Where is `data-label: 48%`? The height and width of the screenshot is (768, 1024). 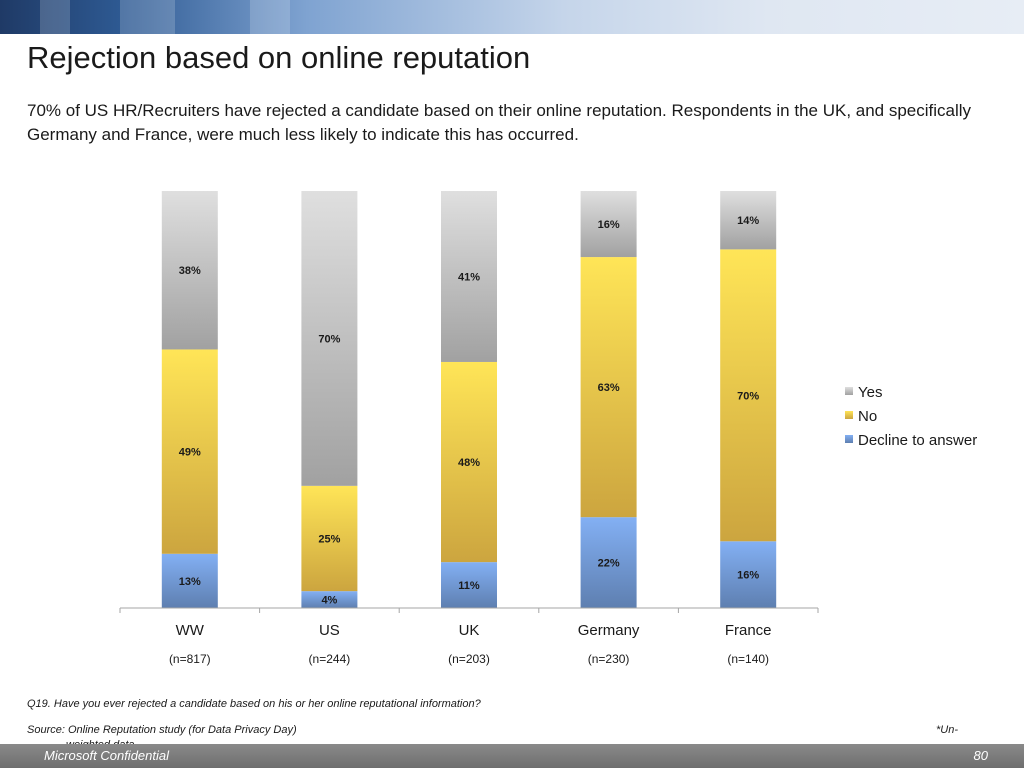
data-label: 48% is located at coordinates (469, 463).